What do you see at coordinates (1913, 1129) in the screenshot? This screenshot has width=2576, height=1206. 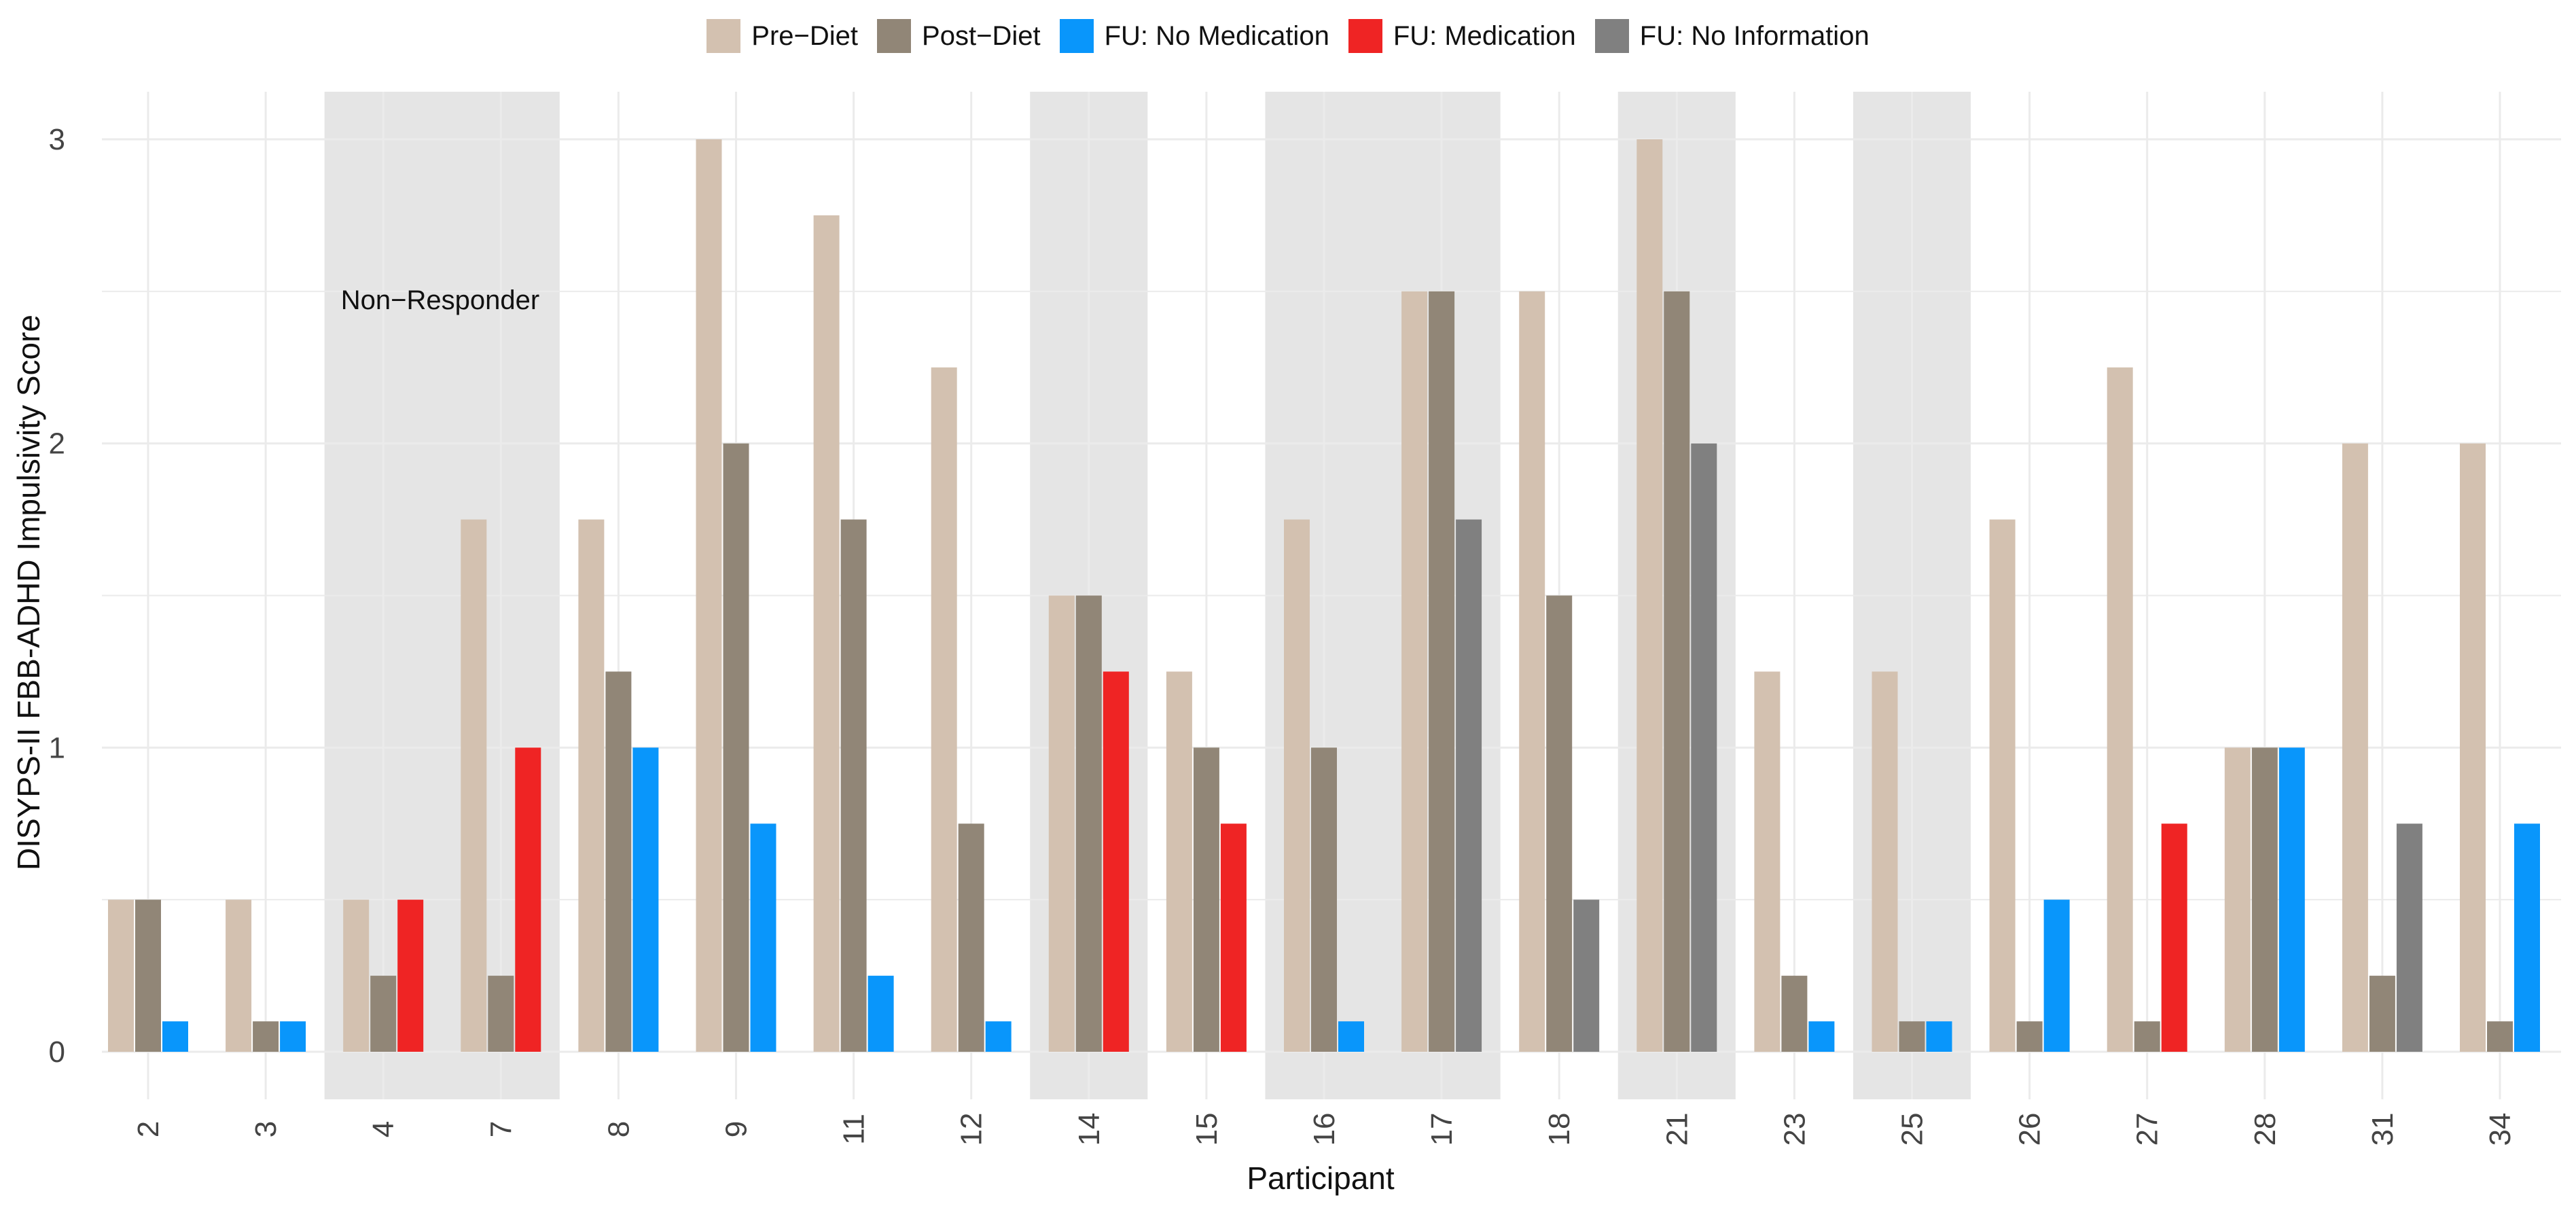 I see `x-tick-label: 25` at bounding box center [1913, 1129].